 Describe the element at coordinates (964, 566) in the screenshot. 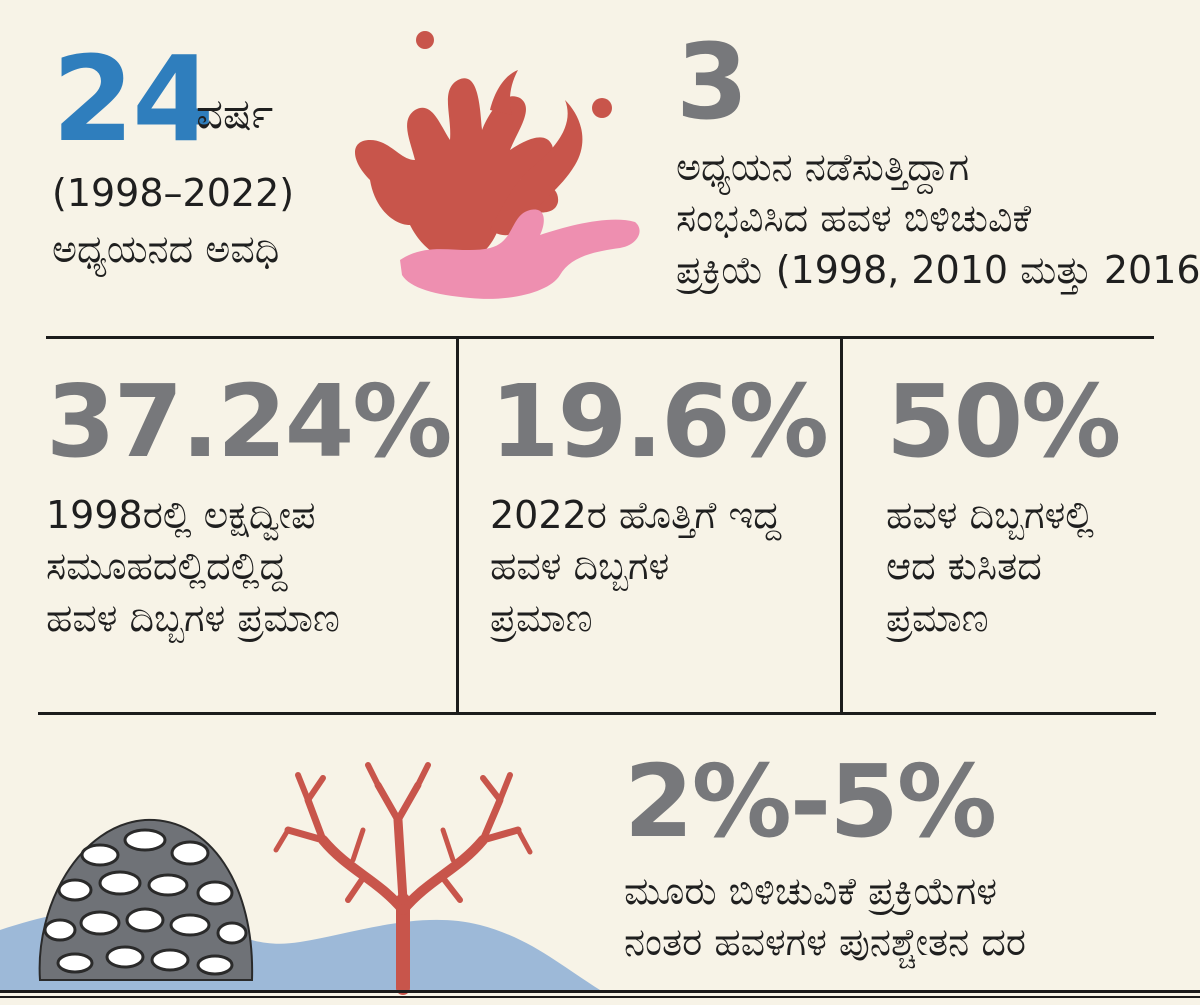

I see `stat-3-line-2: ಆದ ಕುಸಿತದ` at that location.